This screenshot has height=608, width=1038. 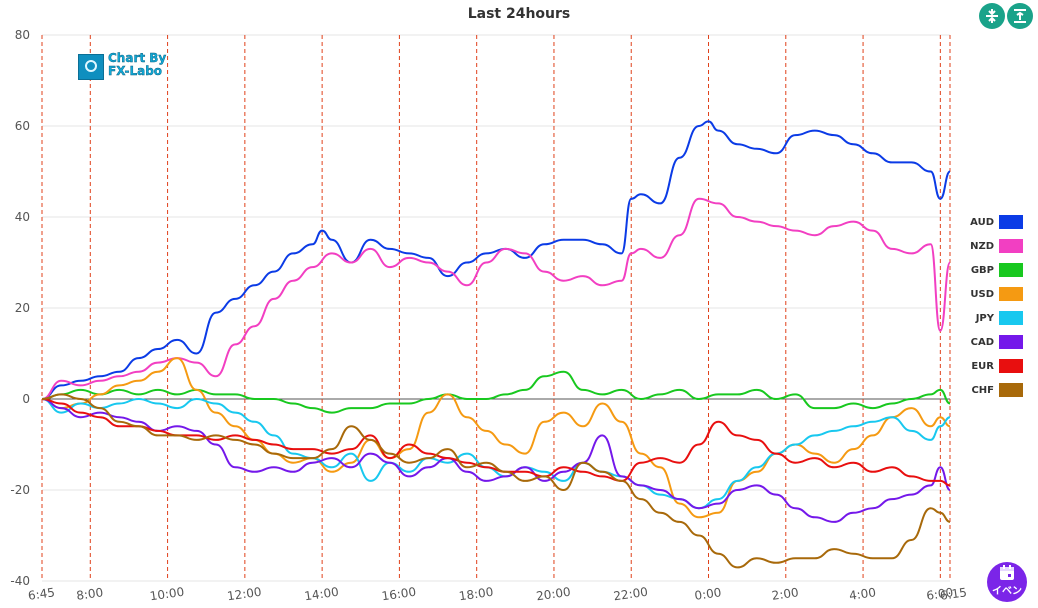 What do you see at coordinates (41, 594) in the screenshot?
I see `x-tick-label: 6:45` at bounding box center [41, 594].